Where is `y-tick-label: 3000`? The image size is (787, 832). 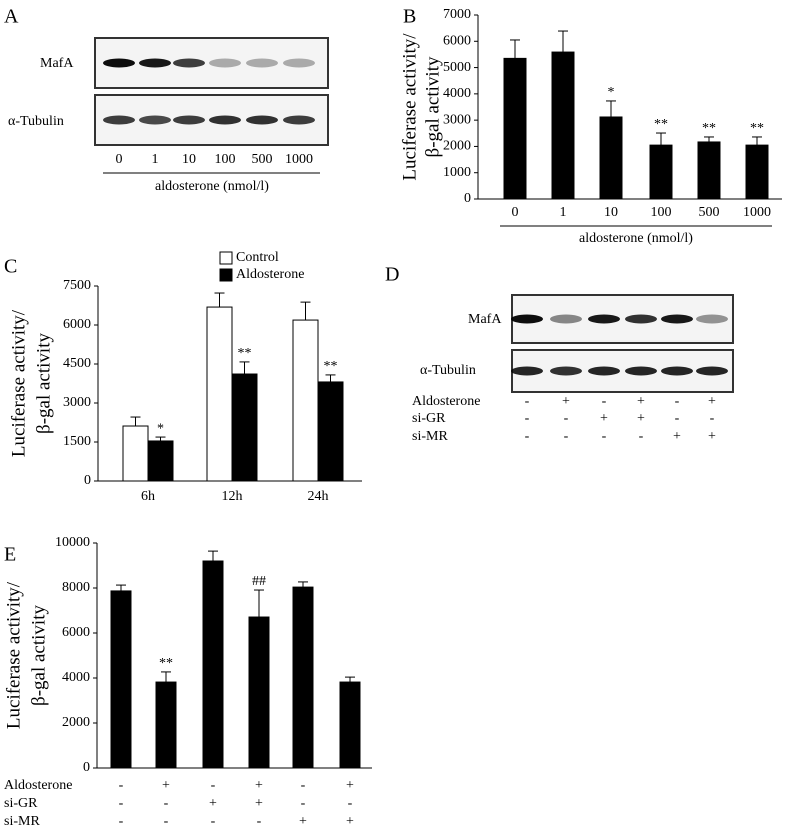
y-tick-label: 3000 is located at coordinates (457, 119).